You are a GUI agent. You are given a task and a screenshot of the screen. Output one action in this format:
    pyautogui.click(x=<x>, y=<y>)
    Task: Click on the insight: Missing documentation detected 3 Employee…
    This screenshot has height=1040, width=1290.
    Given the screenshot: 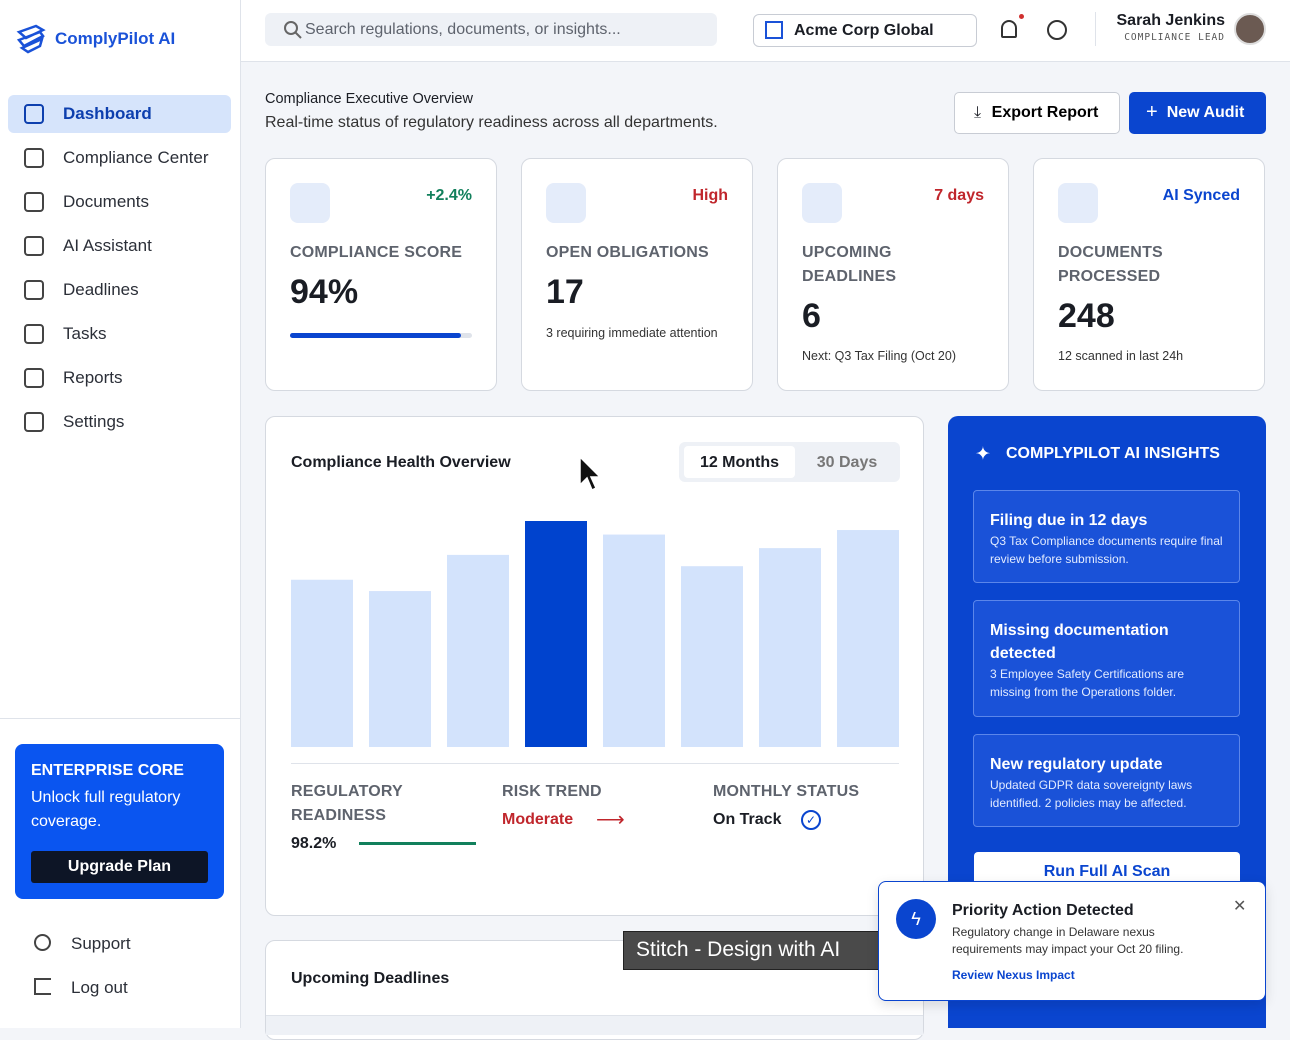 What is the action you would take?
    pyautogui.click(x=1106, y=658)
    